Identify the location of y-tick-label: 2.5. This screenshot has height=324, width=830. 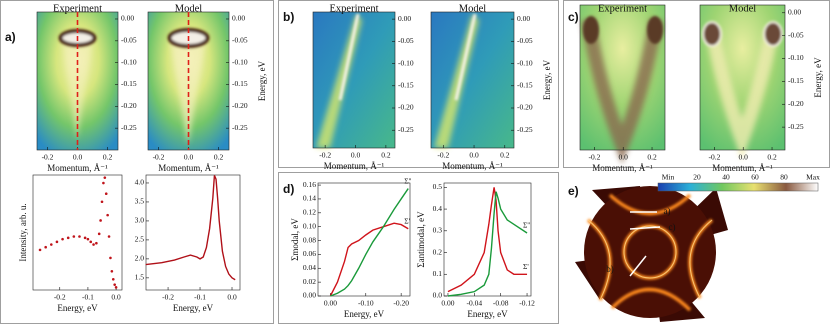
(140, 239).